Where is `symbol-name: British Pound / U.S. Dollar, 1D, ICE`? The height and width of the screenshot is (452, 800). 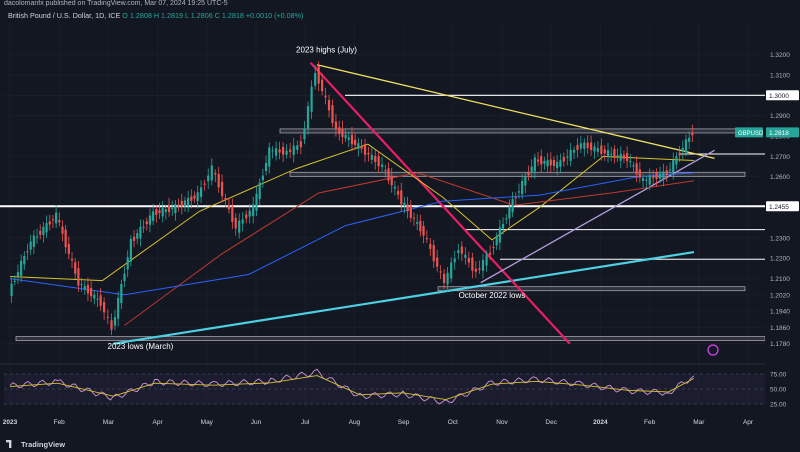 symbol-name: British Pound / U.S. Dollar, 1D, ICE is located at coordinates (64, 15).